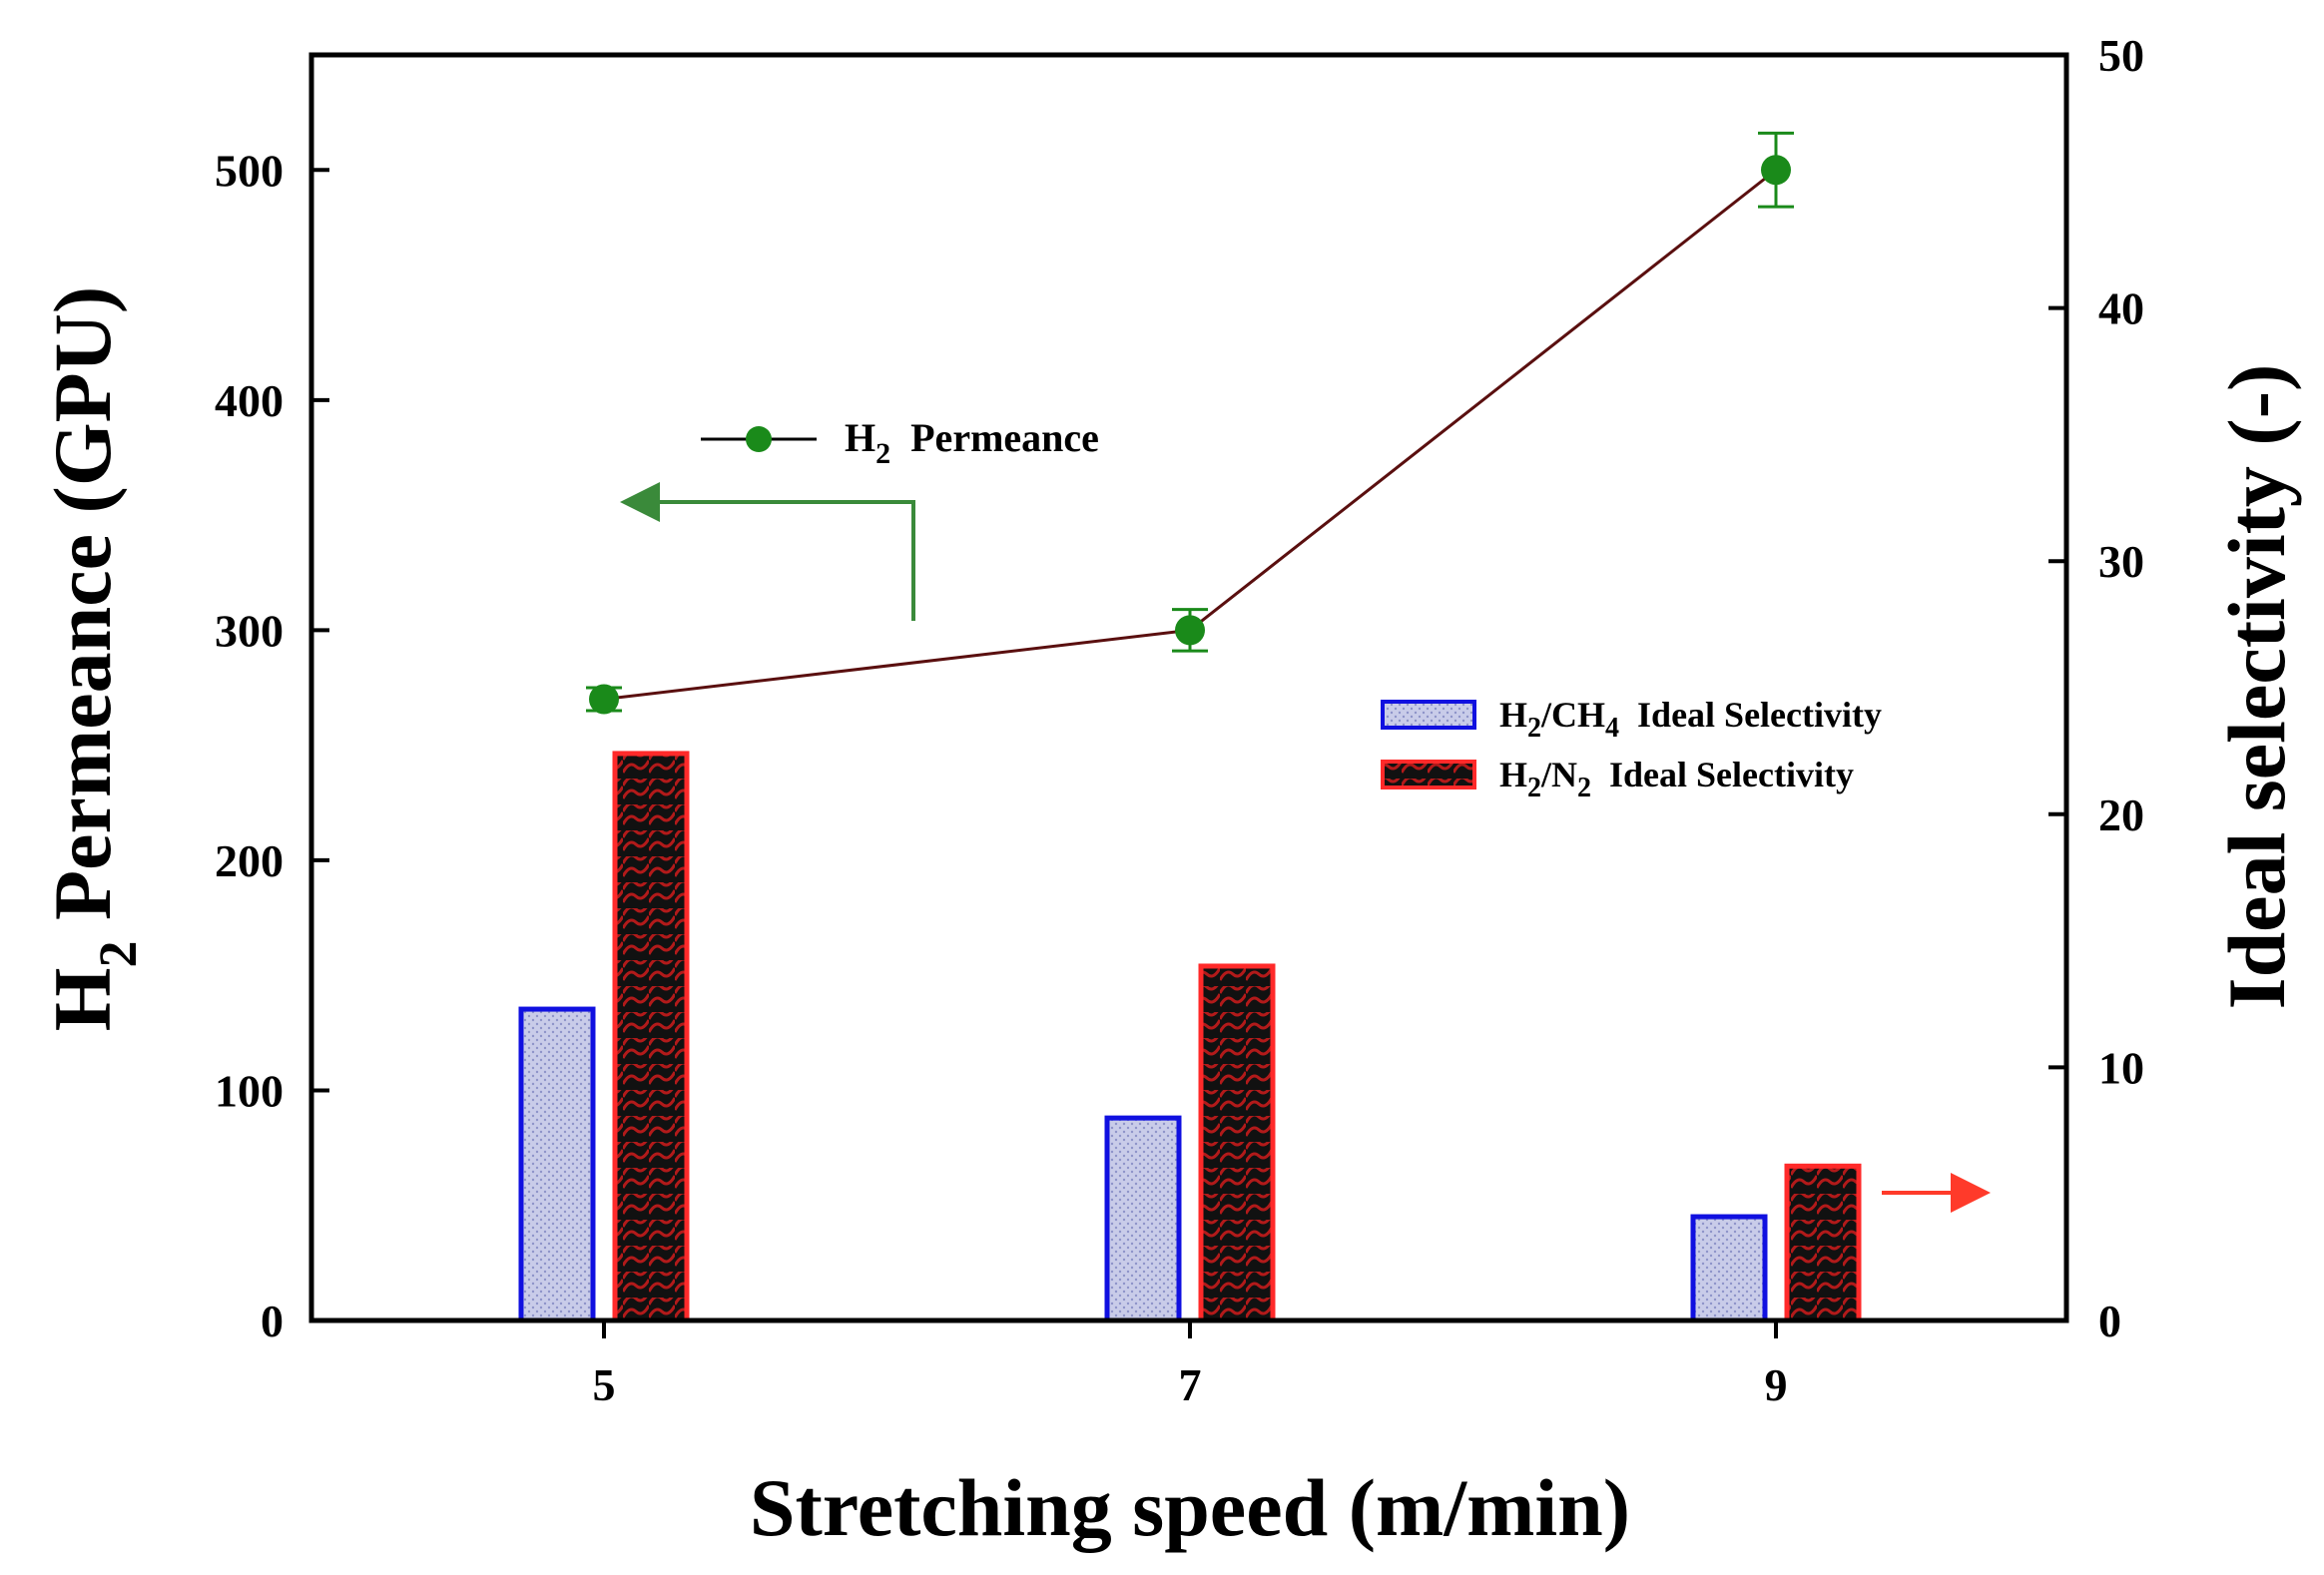  Describe the element at coordinates (272, 745) in the screenshot. I see `left-axis-ticks: 0 100 200 300 400 500` at that location.